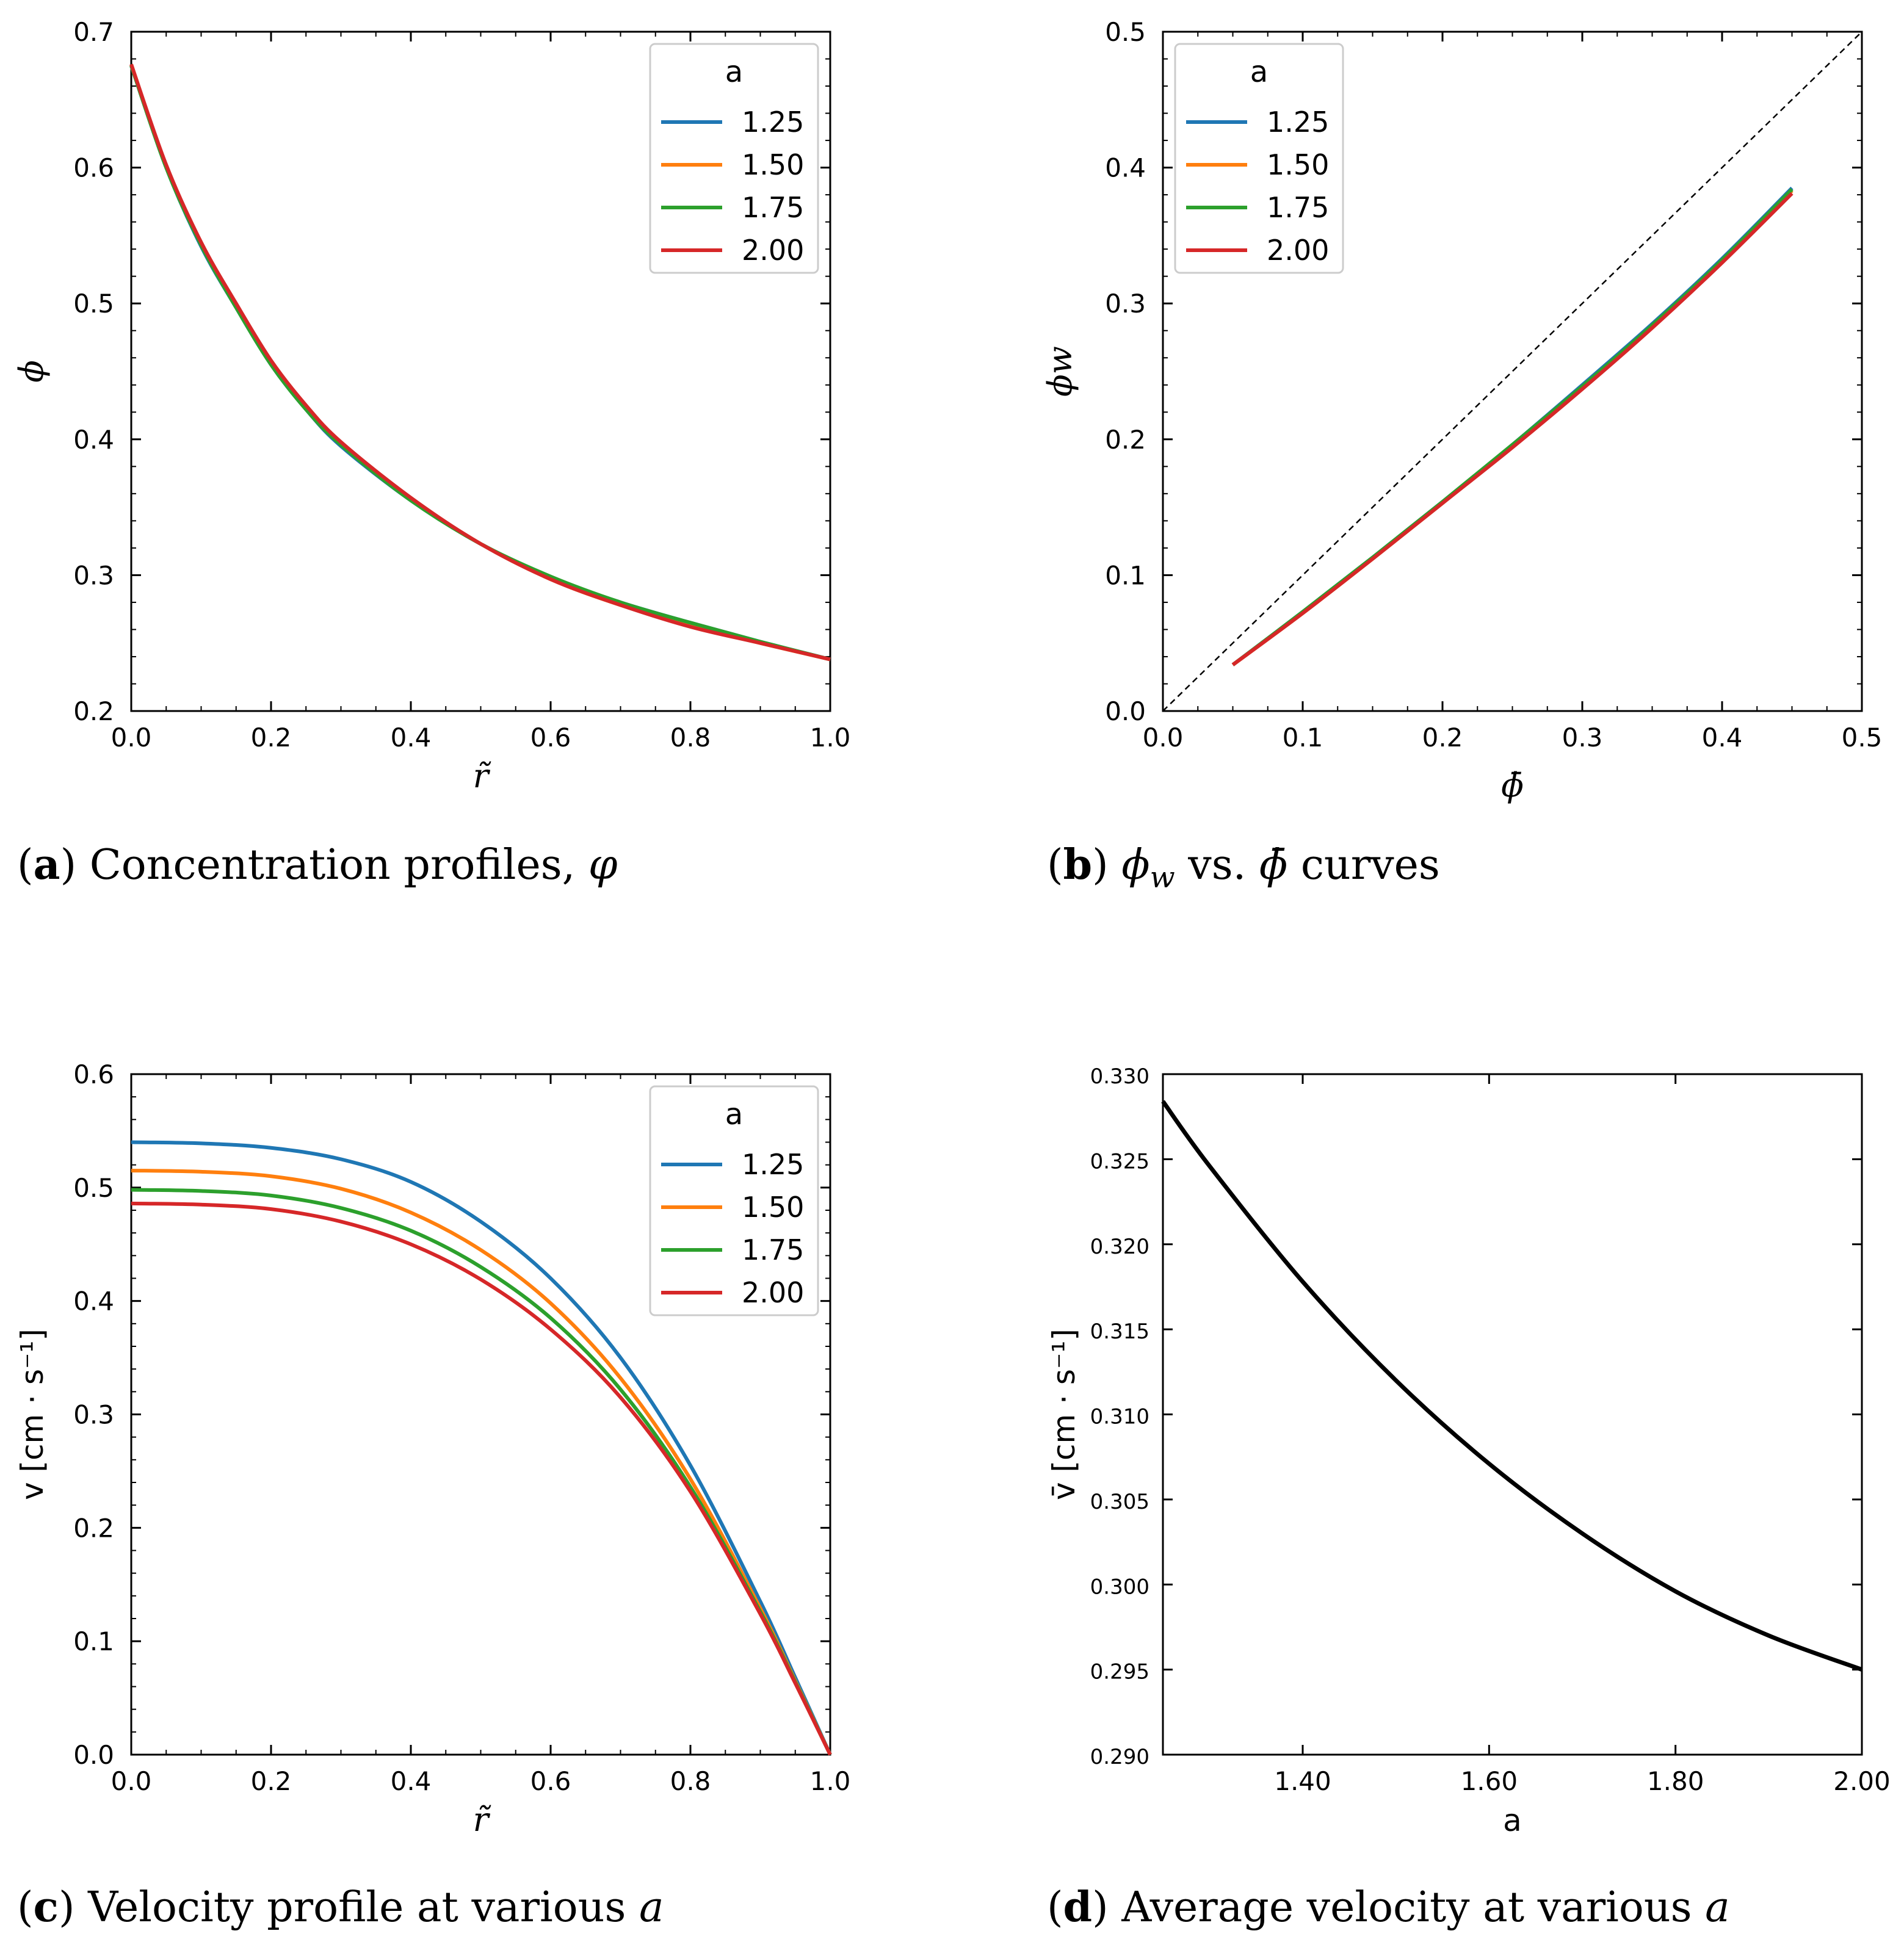  Describe the element at coordinates (1512, 1386) in the screenshot. I see `series-line-v̄` at that location.